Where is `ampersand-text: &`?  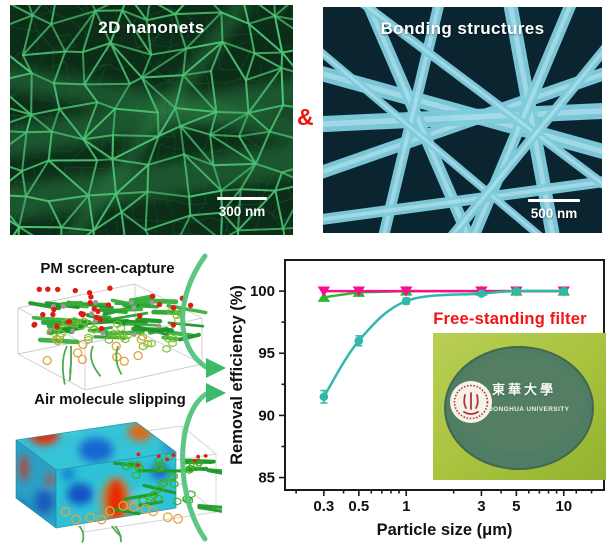
ampersand-text: & is located at coordinates (305, 117).